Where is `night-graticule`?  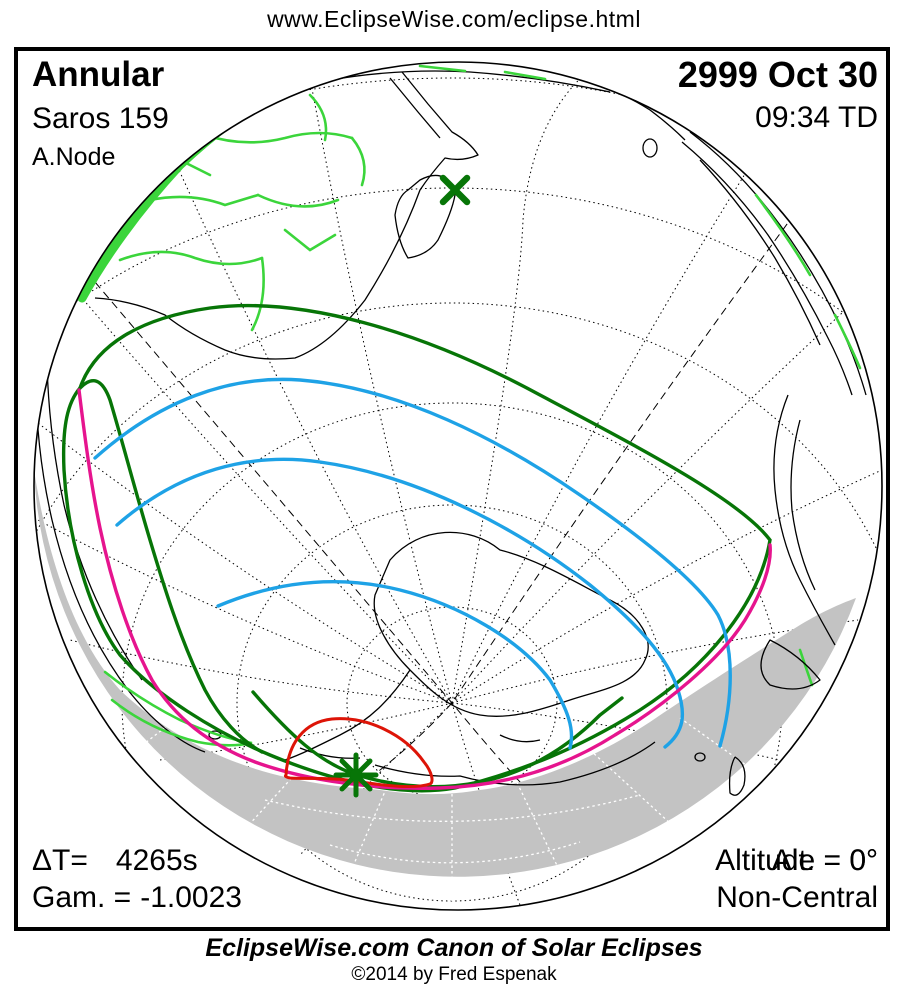
night-graticule is located at coordinates (445, 801).